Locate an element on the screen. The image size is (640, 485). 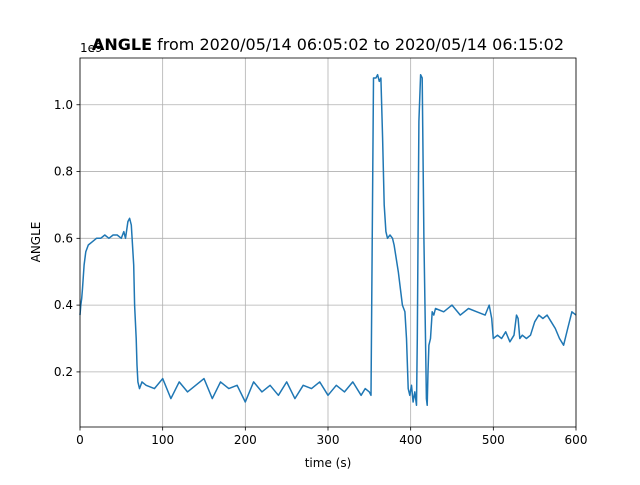
y-tick-label: 0.6 is located at coordinates (63, 238).